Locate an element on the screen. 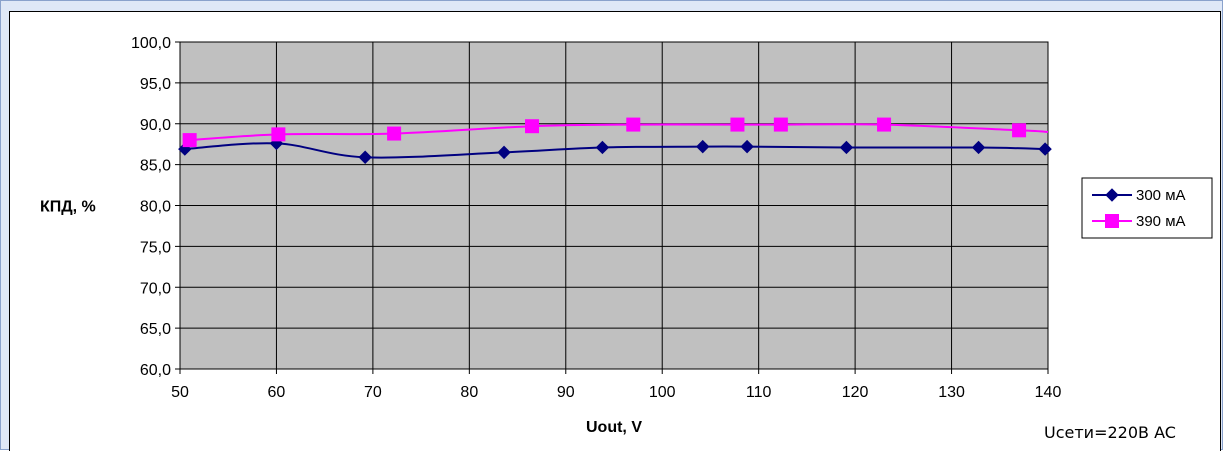 The image size is (1223, 452). series-layer is located at coordinates (615, 140).